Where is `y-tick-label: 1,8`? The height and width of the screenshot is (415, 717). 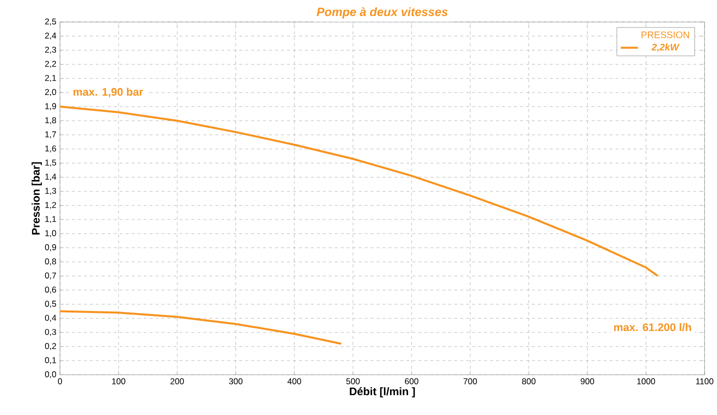
y-tick-label: 1,8 is located at coordinates (50, 120).